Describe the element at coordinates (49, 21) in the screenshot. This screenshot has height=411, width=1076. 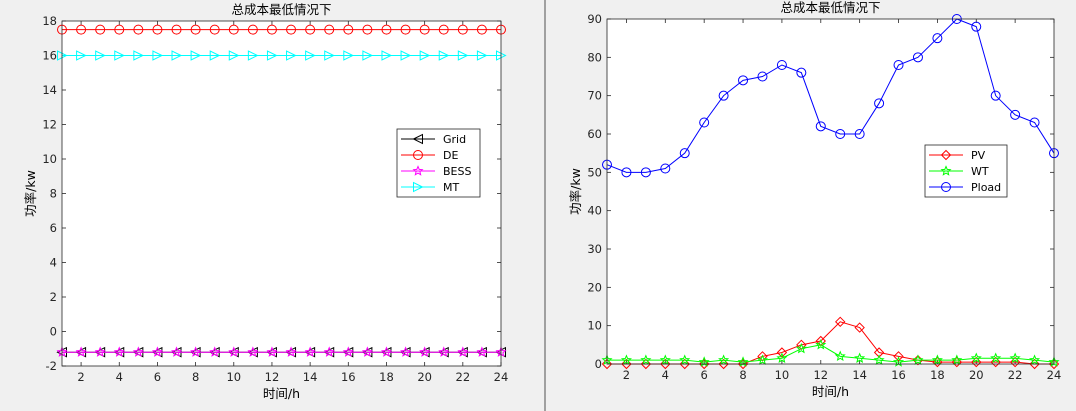
I see `y-tick-label: 18` at that location.